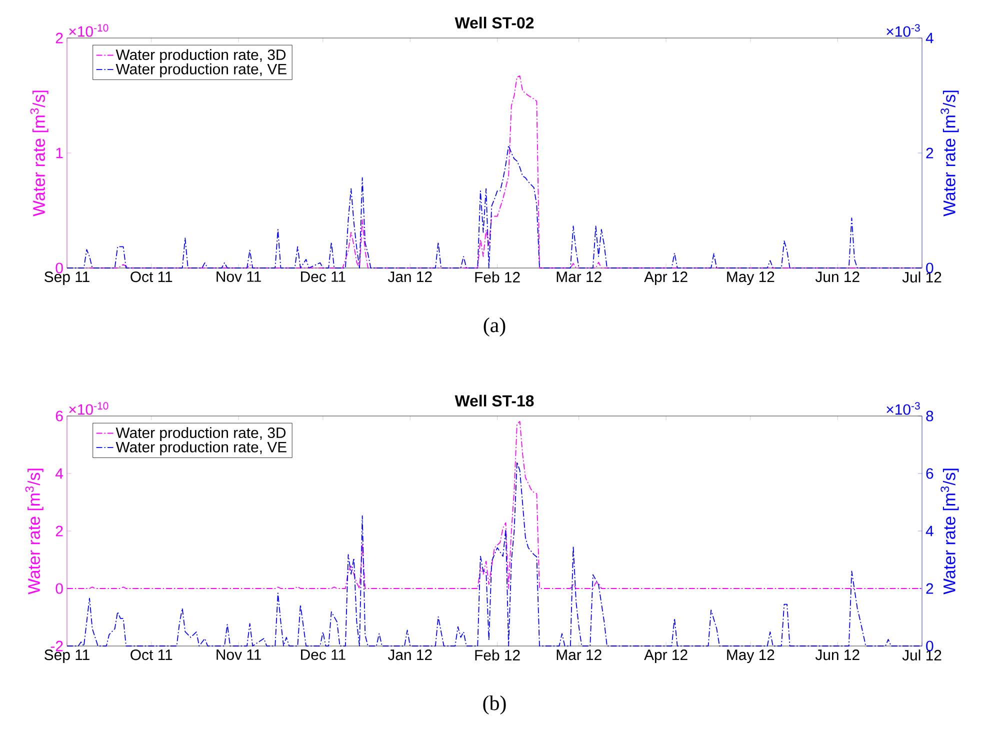 The height and width of the screenshot is (734, 986). I want to click on chart-title: Well ST-02, so click(494, 22).